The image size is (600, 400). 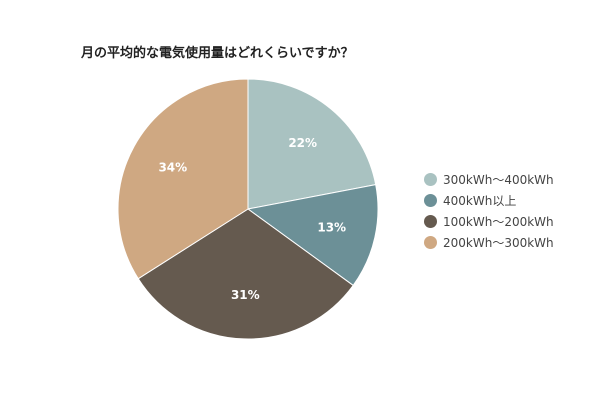 What do you see at coordinates (172, 168) in the screenshot?
I see `slice-percent-label: 34%` at bounding box center [172, 168].